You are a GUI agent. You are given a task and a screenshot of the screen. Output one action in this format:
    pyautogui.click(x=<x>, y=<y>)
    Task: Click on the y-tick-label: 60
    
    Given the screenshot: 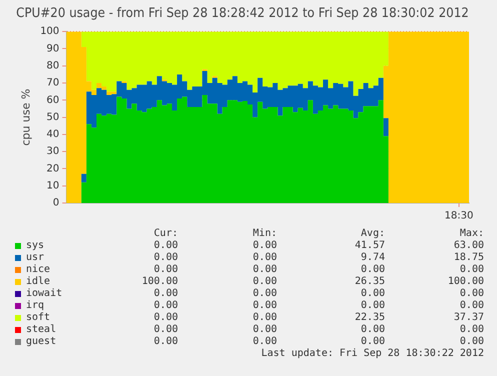 What is the action you would take?
    pyautogui.click(x=53, y=100)
    